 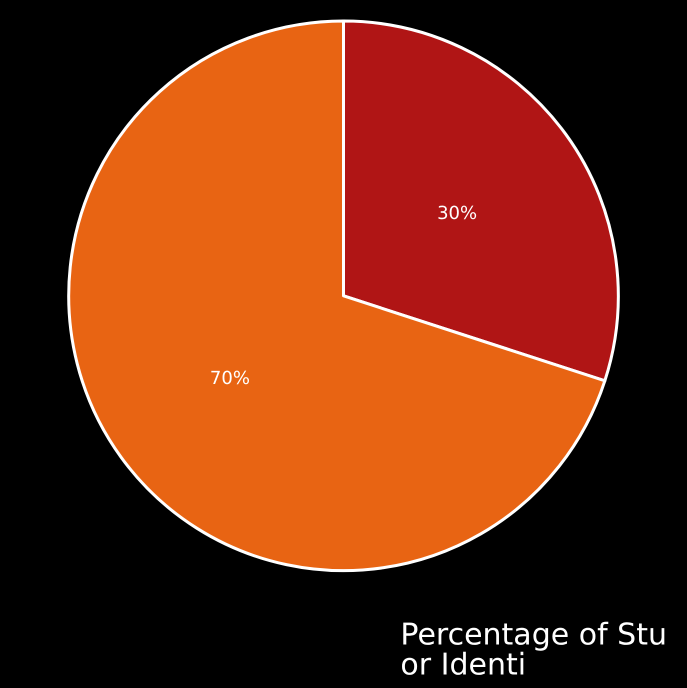 I want to click on data-label: 70%, so click(x=230, y=378).